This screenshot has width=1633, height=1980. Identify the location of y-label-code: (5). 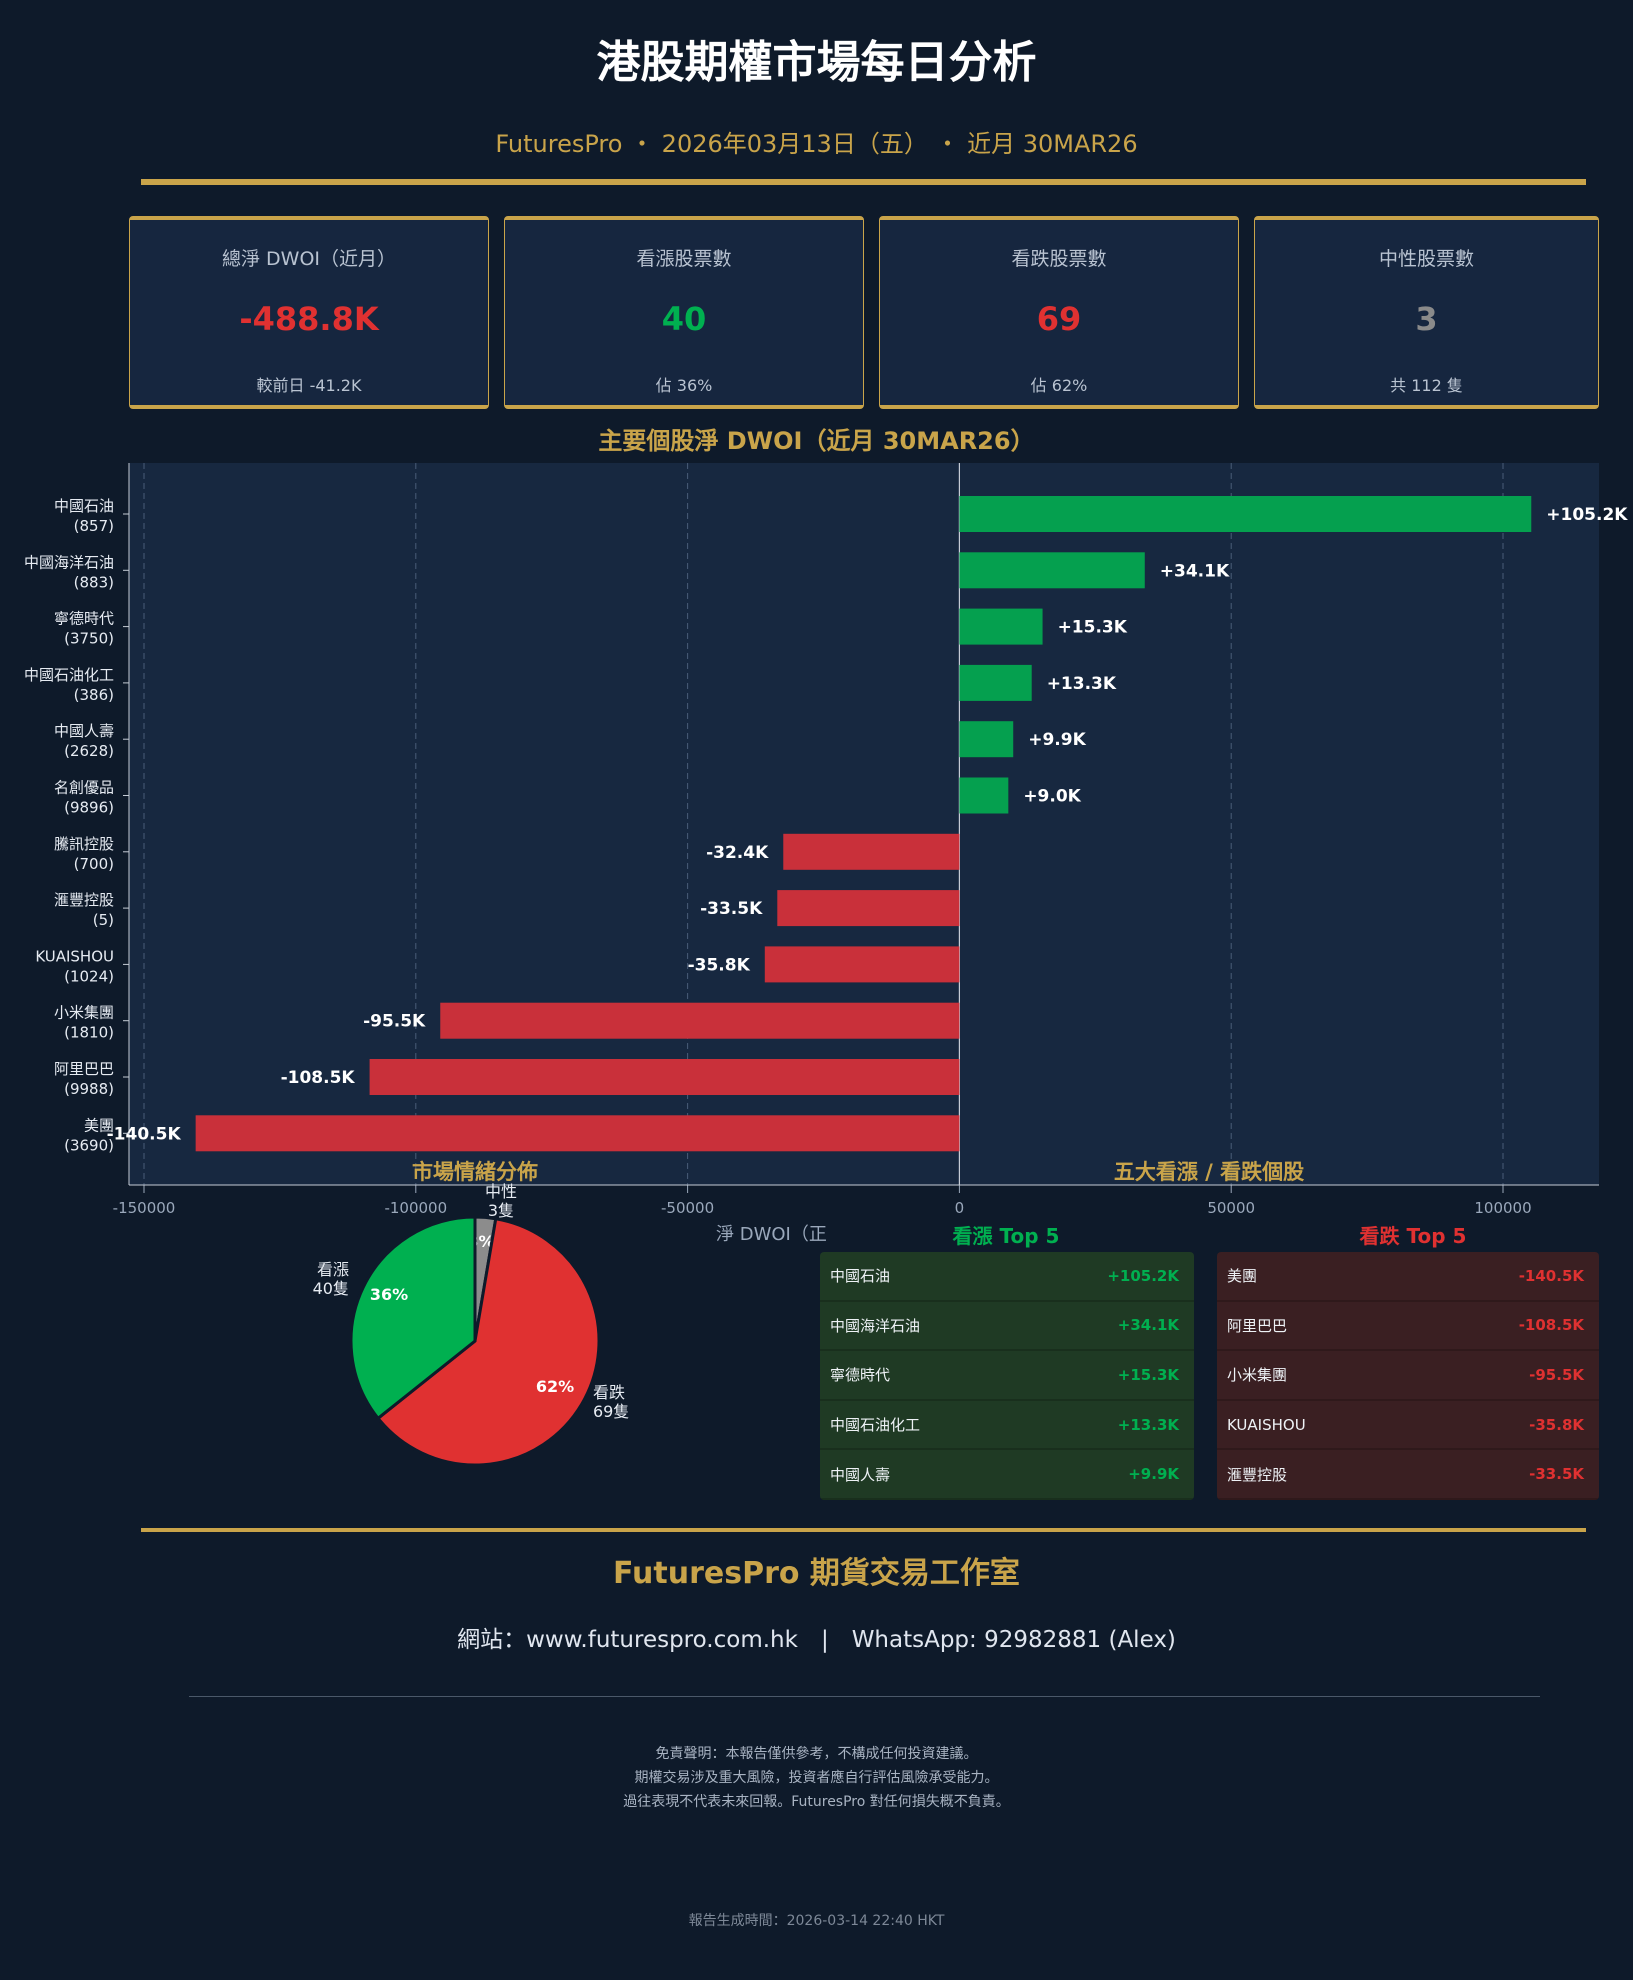
(103, 920).